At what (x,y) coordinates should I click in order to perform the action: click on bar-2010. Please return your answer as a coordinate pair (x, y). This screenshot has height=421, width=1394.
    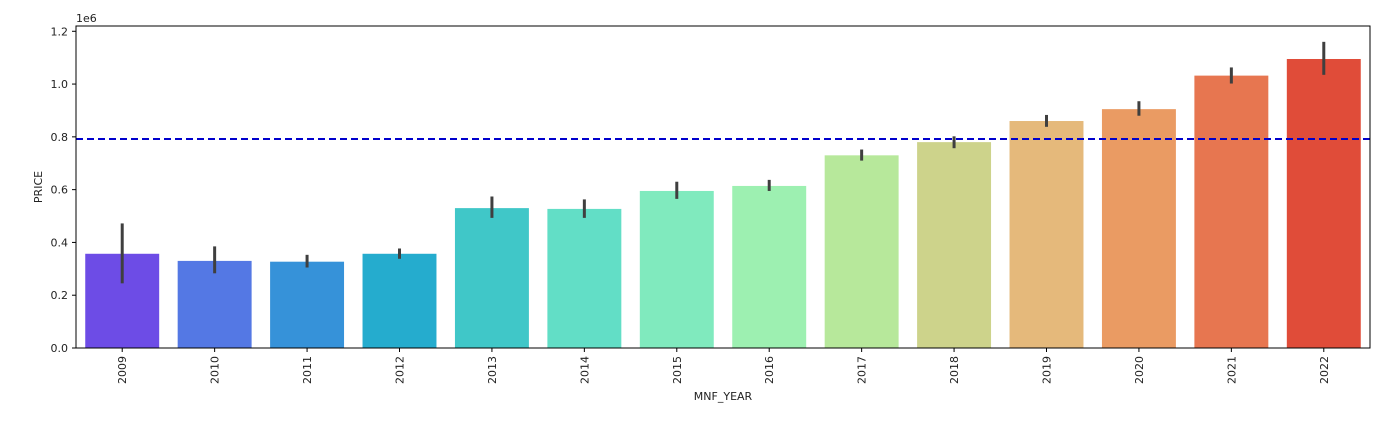
    Looking at the image, I should click on (214, 304).